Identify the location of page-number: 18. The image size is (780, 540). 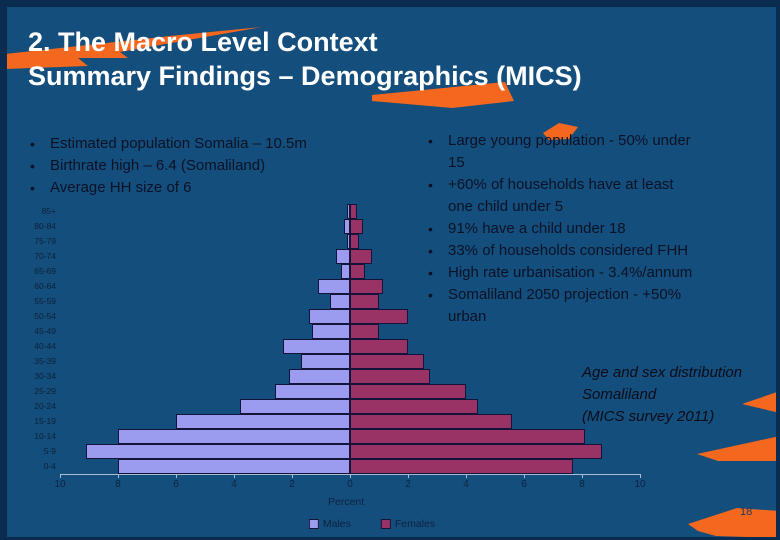
(746, 512).